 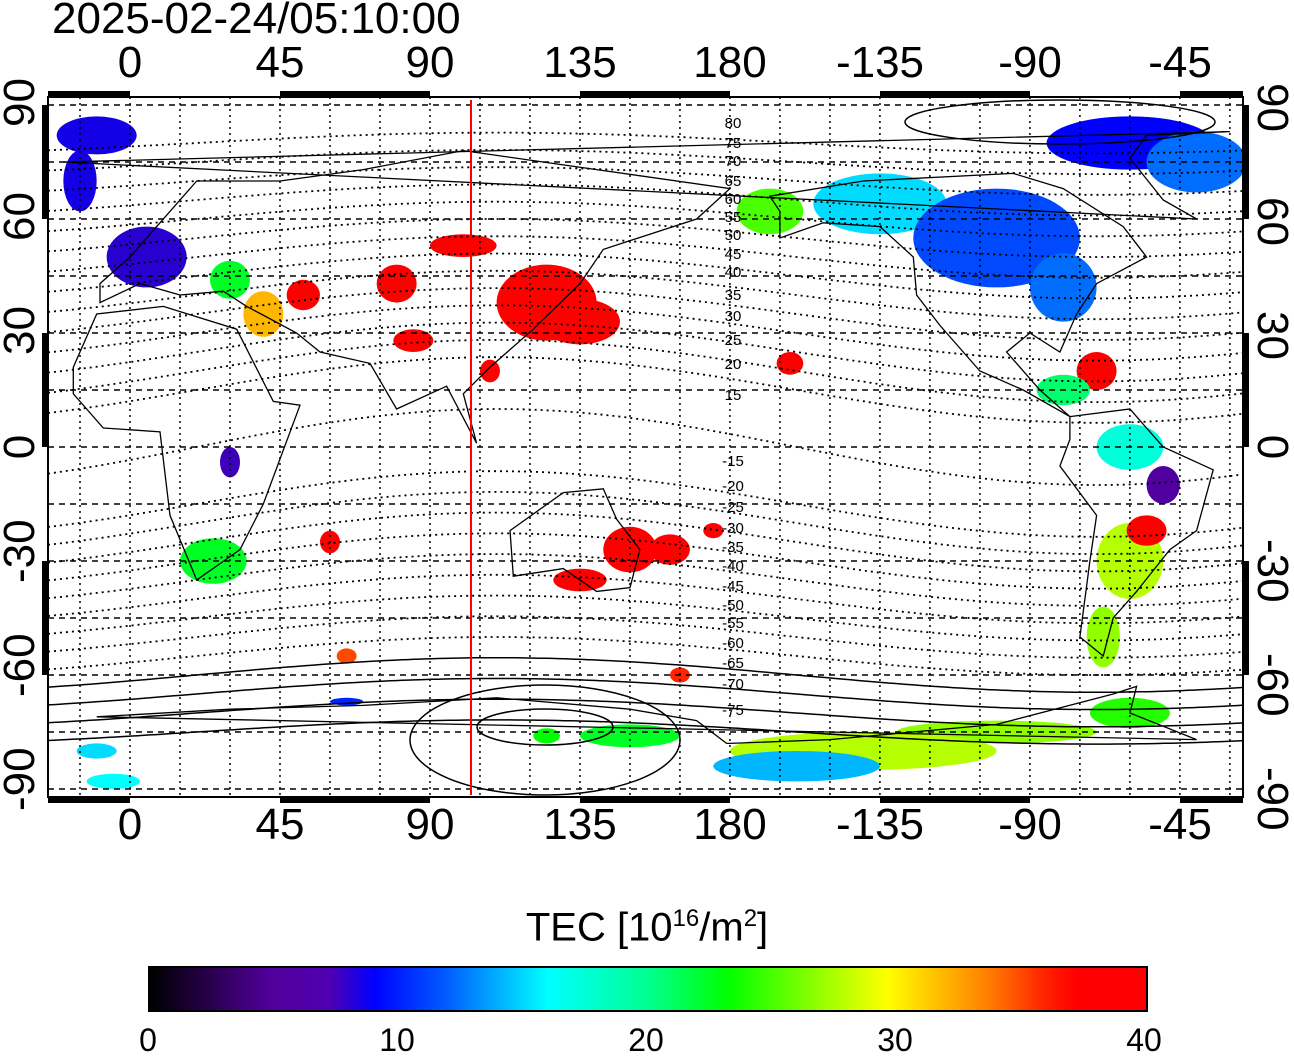 I want to click on colorbar-title: TEC [1016/m2], so click(x=647, y=927).